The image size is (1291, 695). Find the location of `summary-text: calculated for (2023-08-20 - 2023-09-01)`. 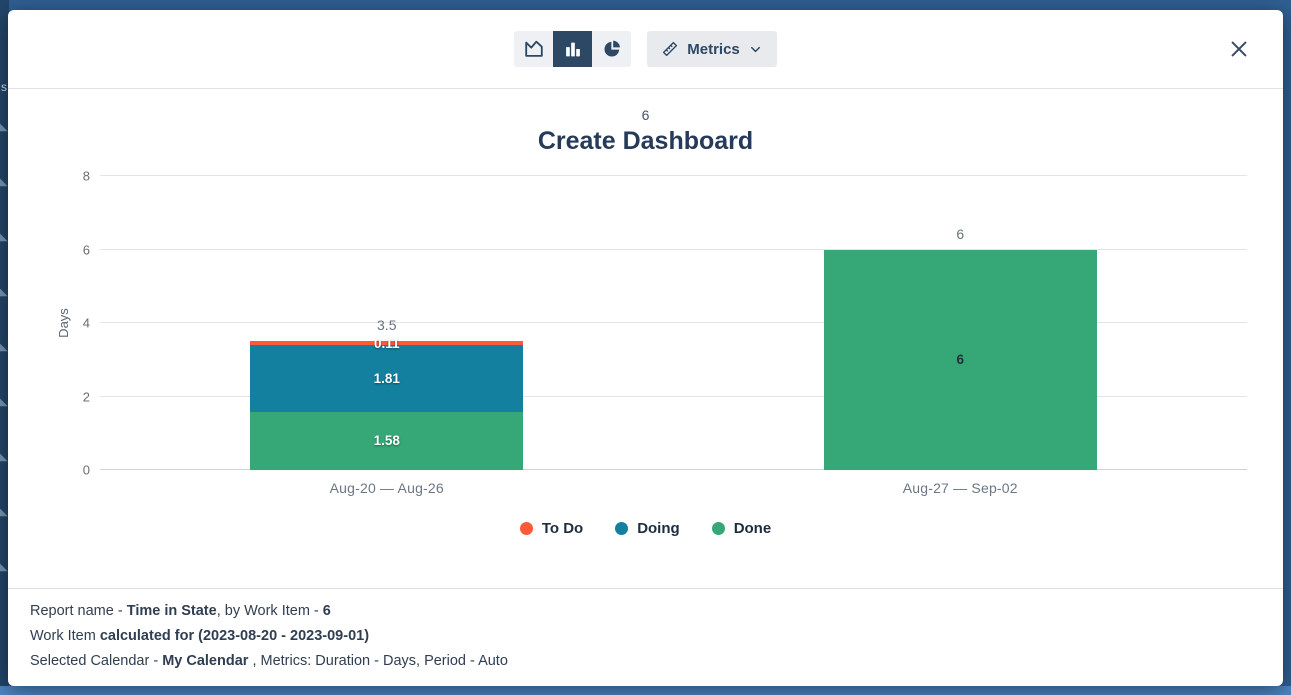

summary-text: calculated for (2023-08-20 - 2023-09-01) is located at coordinates (234, 636).